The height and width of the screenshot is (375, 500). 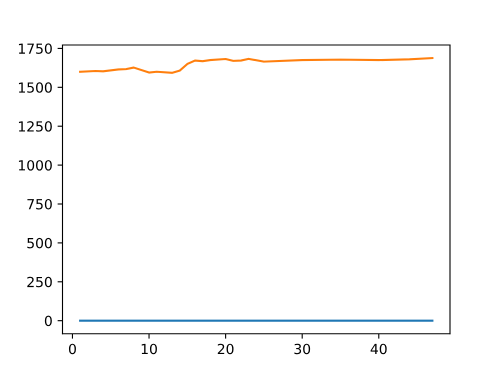 I want to click on y-tick-label: 1000, so click(x=35, y=165).